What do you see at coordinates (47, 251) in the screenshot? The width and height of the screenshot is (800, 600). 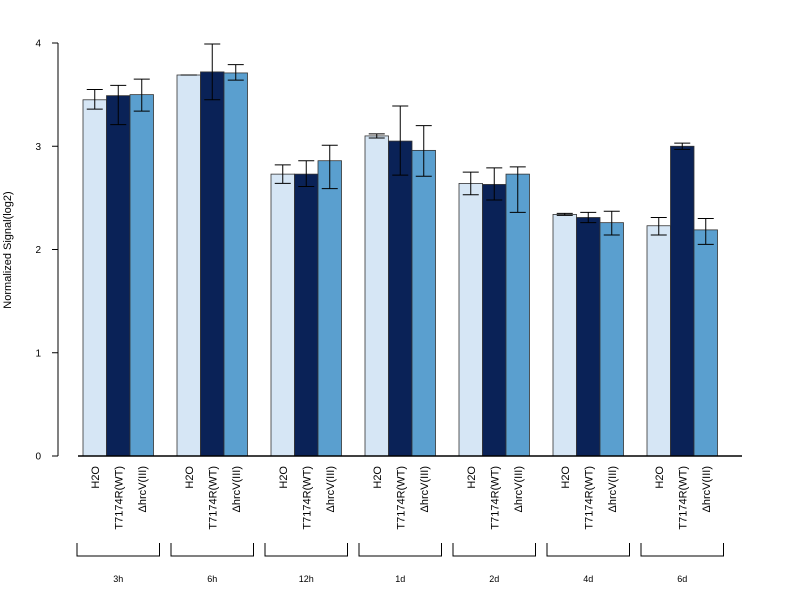 I see `y-axis: 0 1 2 3 4` at bounding box center [47, 251].